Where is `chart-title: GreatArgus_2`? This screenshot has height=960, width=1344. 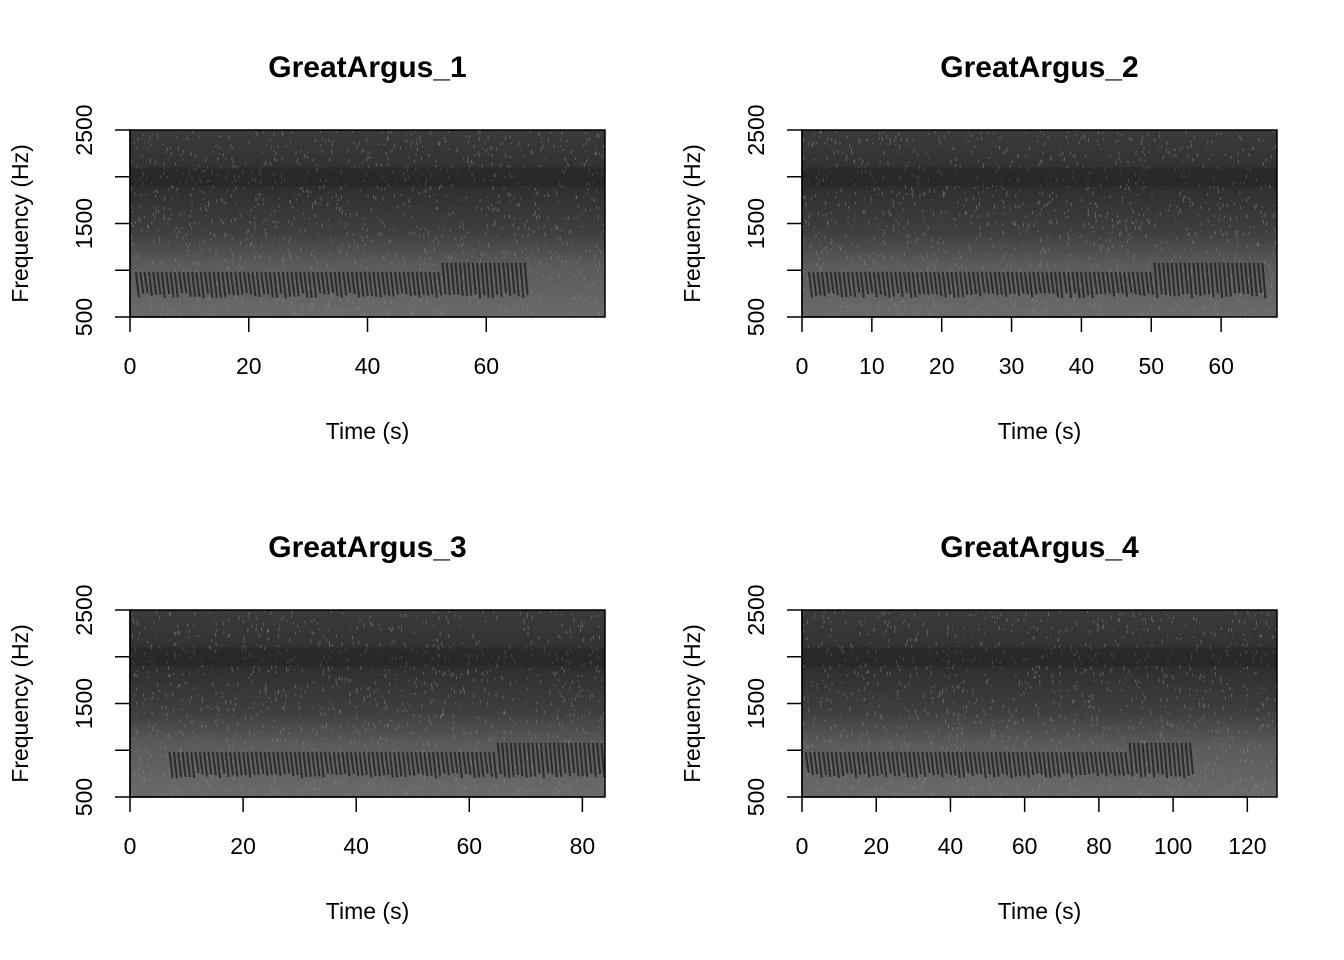
chart-title: GreatArgus_2 is located at coordinates (1039, 67).